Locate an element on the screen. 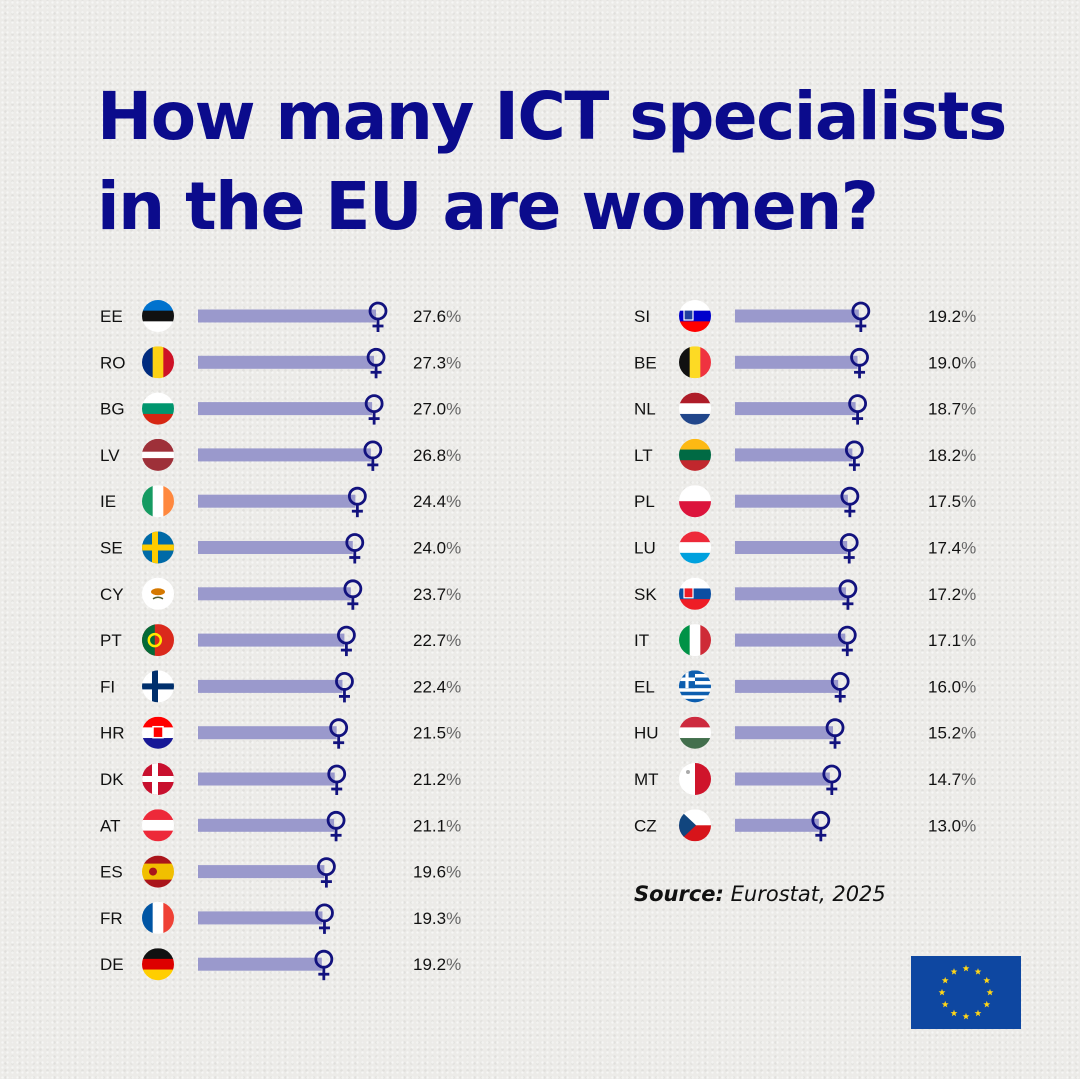 The width and height of the screenshot is (1080, 1079). country-label: EE is located at coordinates (111, 316).